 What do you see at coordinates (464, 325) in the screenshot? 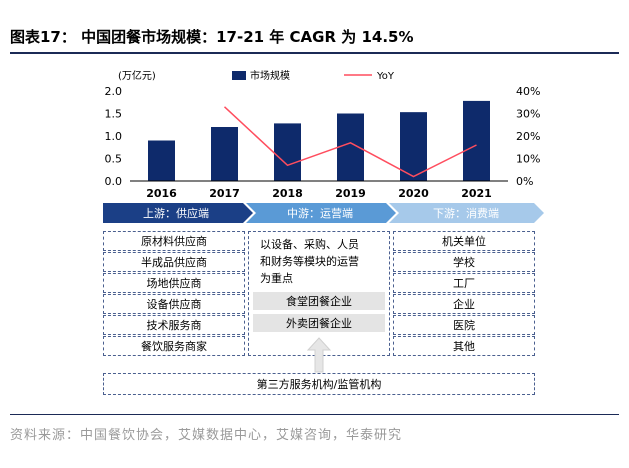
I see `downstream-item: 医院` at bounding box center [464, 325].